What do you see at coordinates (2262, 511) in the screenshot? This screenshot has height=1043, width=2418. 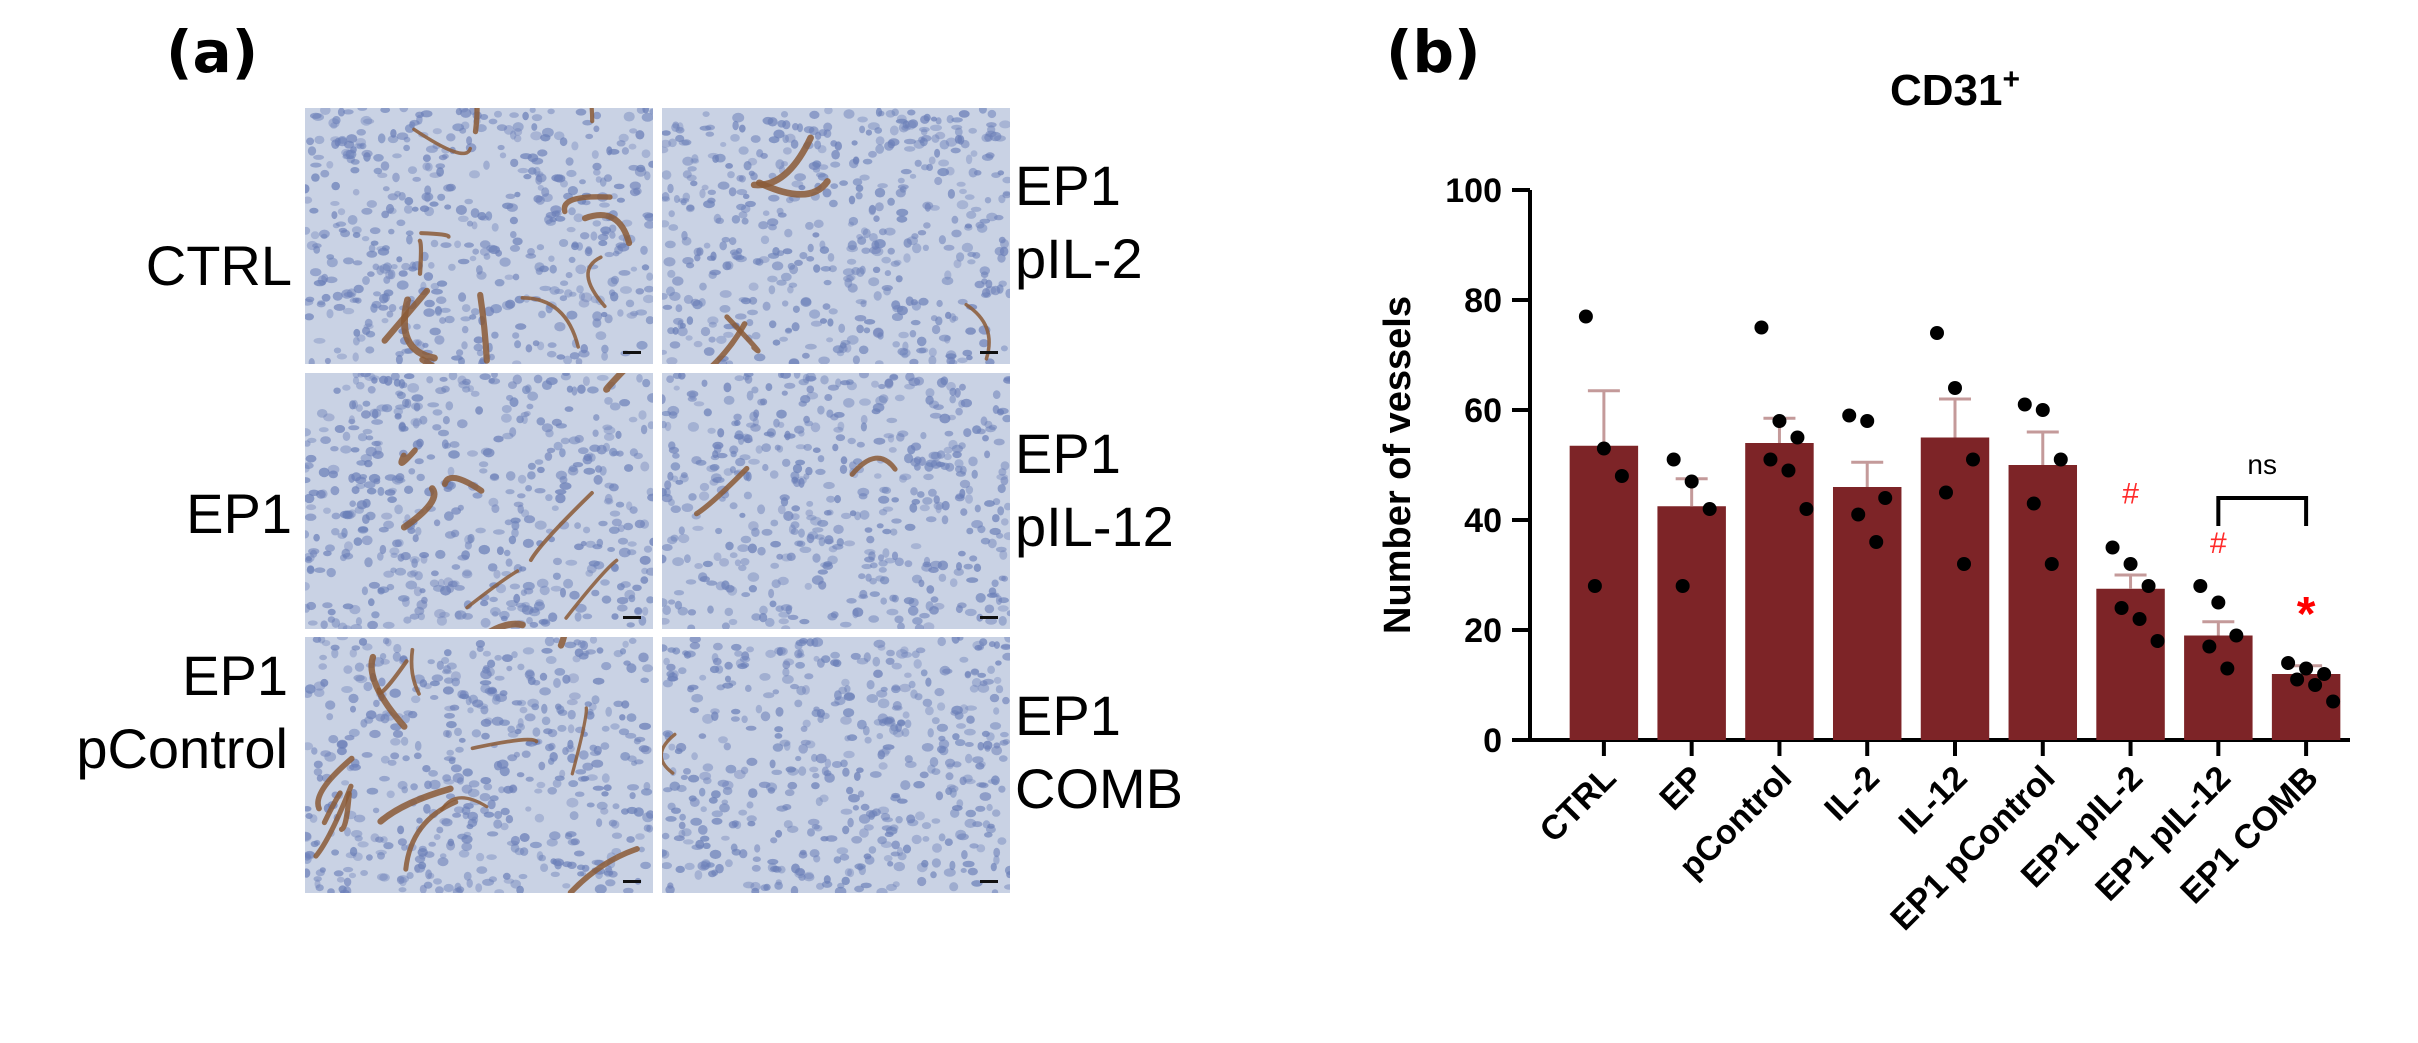 I see `comparison-bracket` at bounding box center [2262, 511].